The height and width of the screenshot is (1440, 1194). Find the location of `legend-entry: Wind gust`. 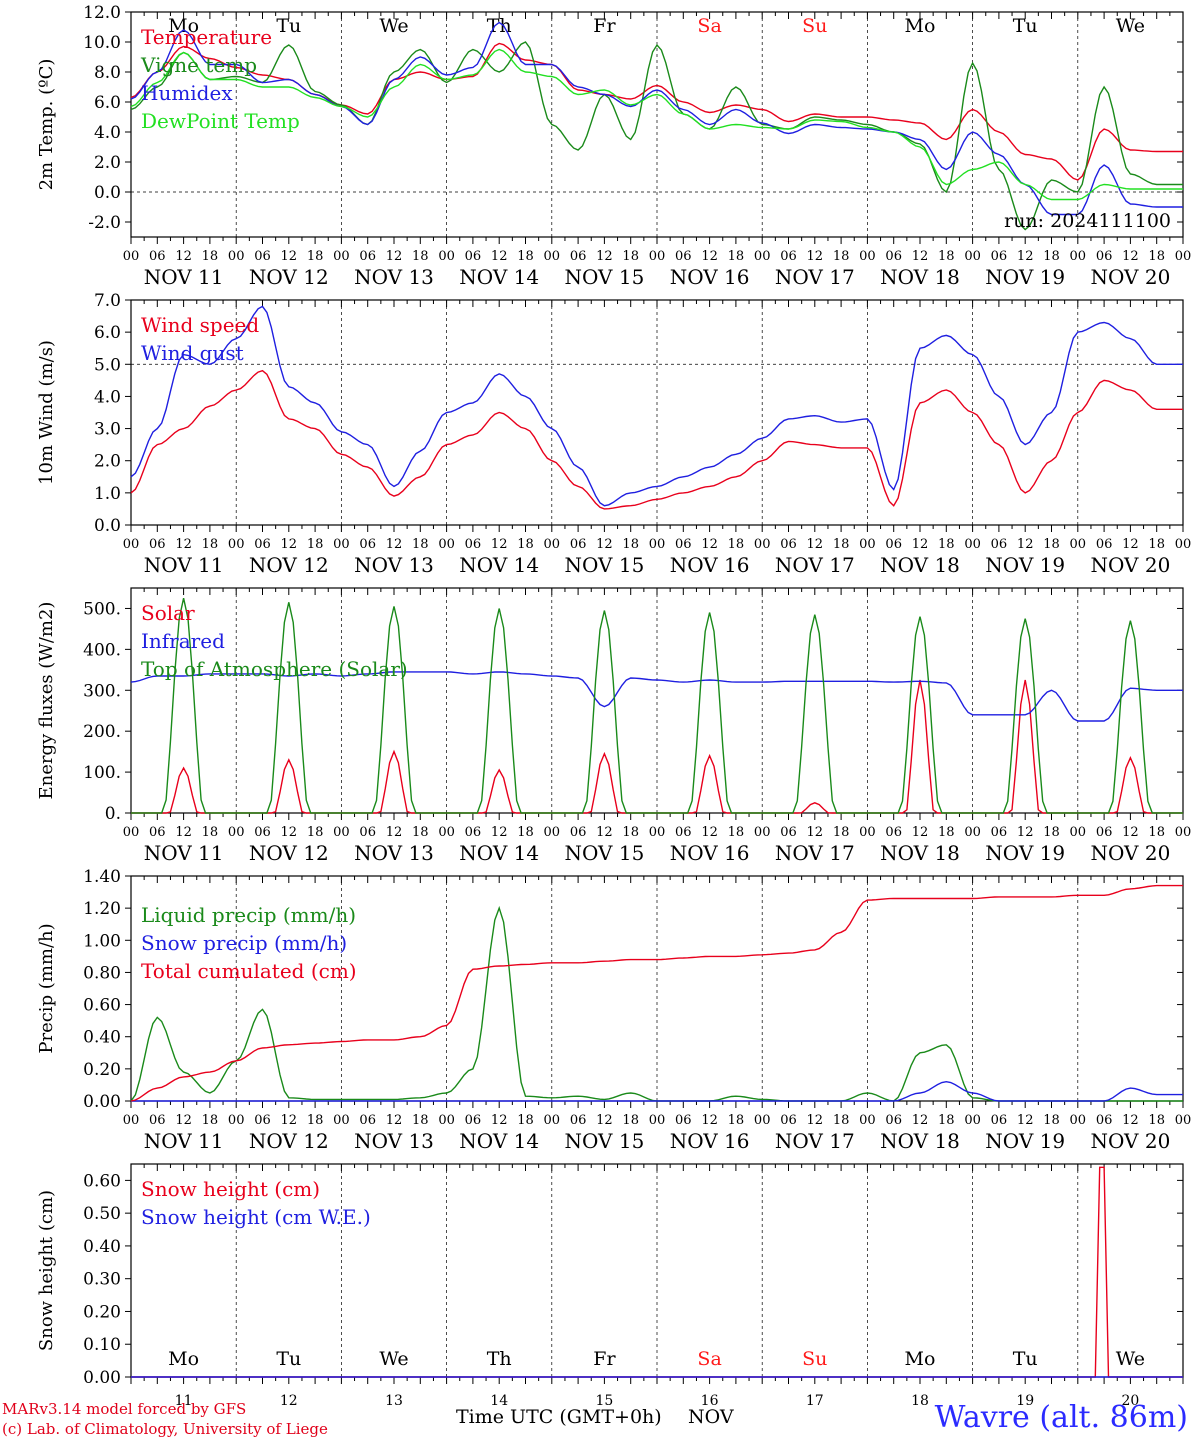

legend-entry: Wind gust is located at coordinates (192, 353).